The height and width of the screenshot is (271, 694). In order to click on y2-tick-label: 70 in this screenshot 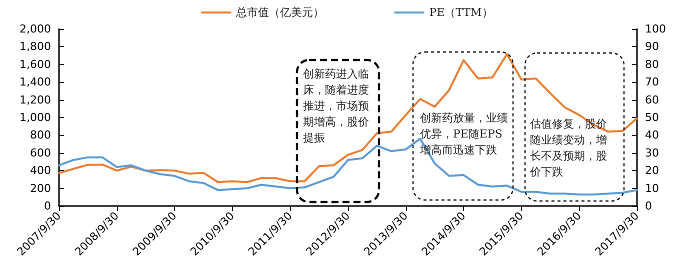, I will do `click(652, 82)`.